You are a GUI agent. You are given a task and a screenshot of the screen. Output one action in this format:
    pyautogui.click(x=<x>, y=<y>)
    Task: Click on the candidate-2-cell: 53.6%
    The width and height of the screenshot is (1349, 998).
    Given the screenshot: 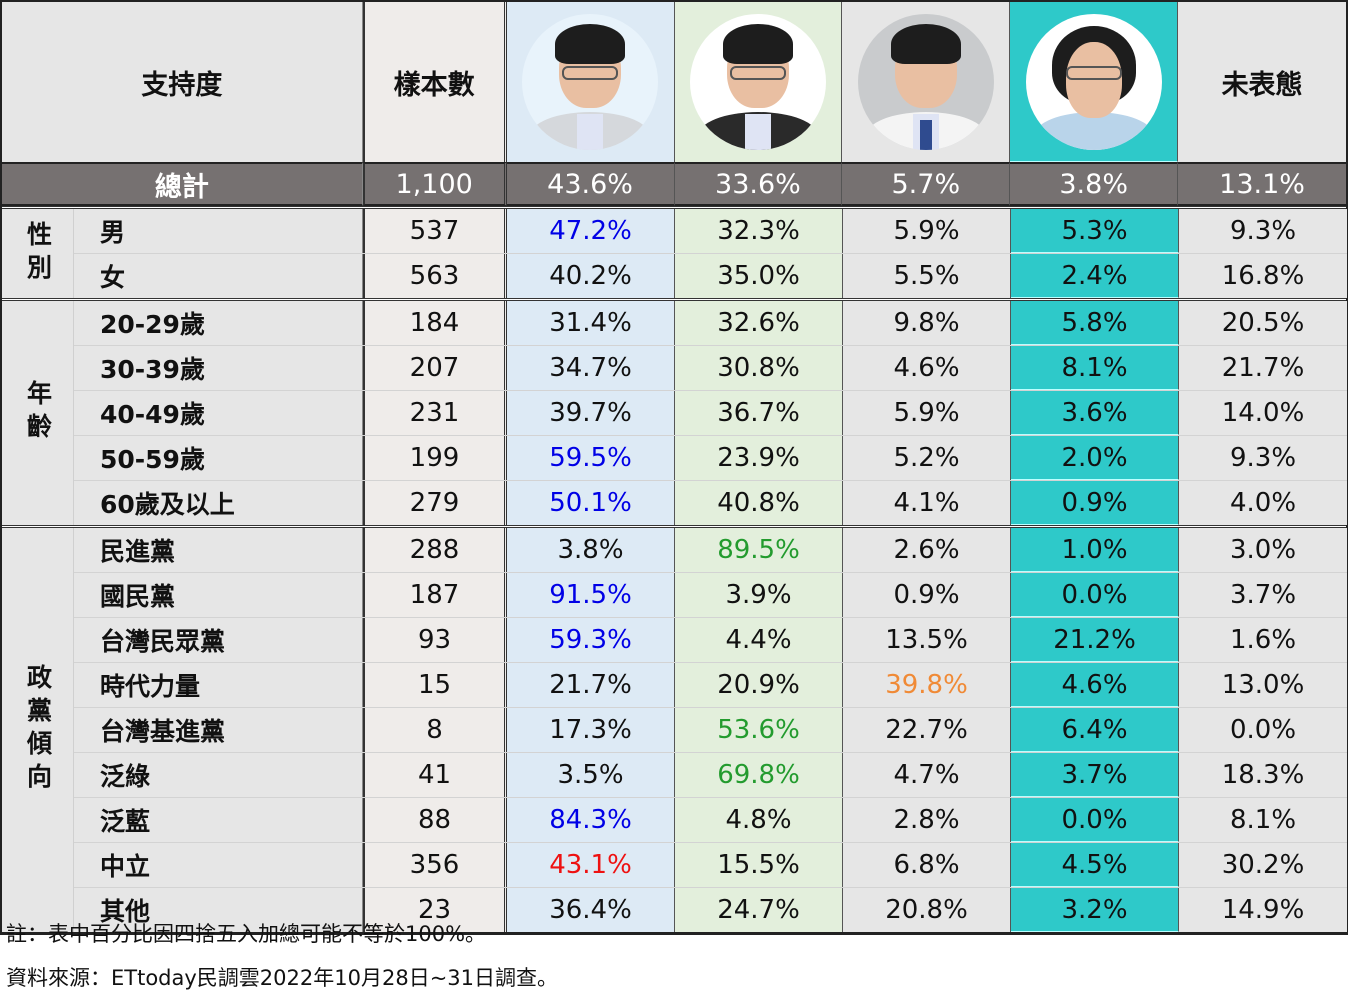 What is the action you would take?
    pyautogui.click(x=759, y=730)
    